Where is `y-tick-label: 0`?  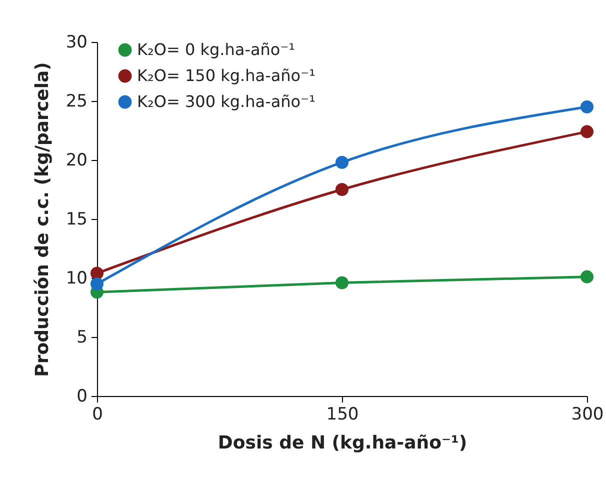
y-tick-label: 0 is located at coordinates (82, 396).